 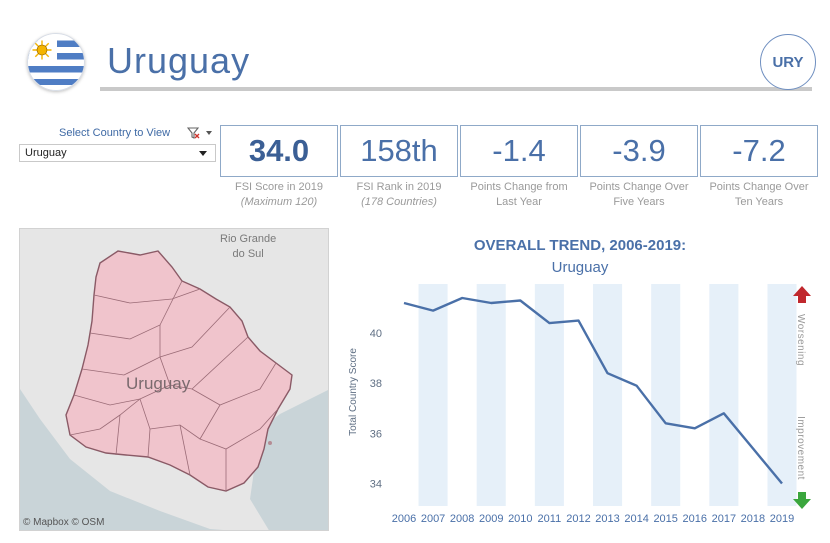 I want to click on x-tick-label: 2009, so click(x=491, y=519).